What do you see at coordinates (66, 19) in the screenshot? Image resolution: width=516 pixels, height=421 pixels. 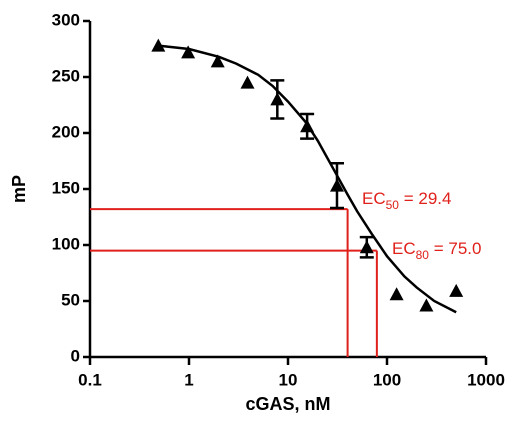 I see `y-tick-label: 300` at bounding box center [66, 19].